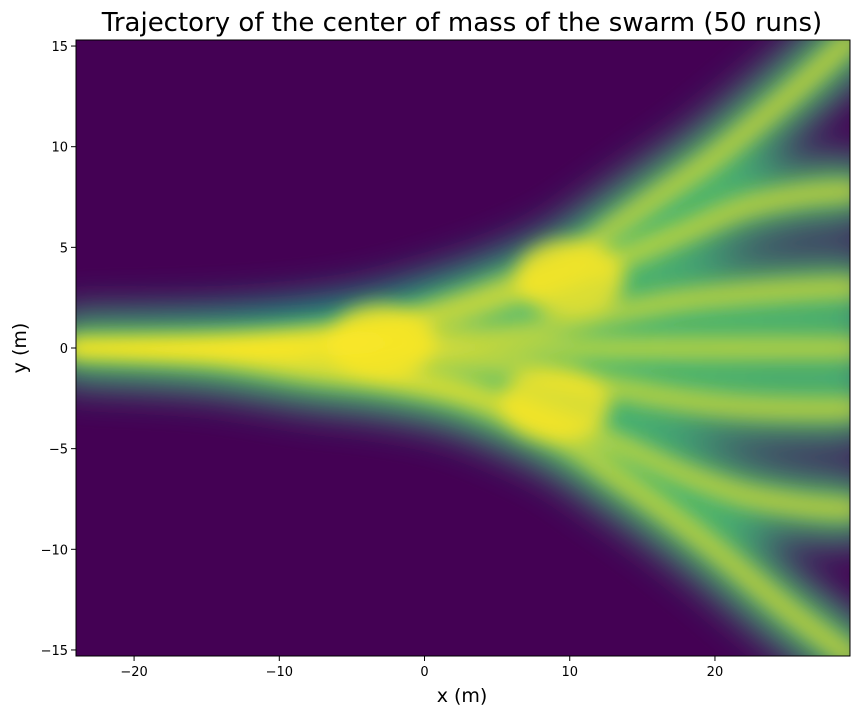 This screenshot has height=715, width=859. Describe the element at coordinates (279, 672) in the screenshot. I see `x-tick-label: −10` at that location.